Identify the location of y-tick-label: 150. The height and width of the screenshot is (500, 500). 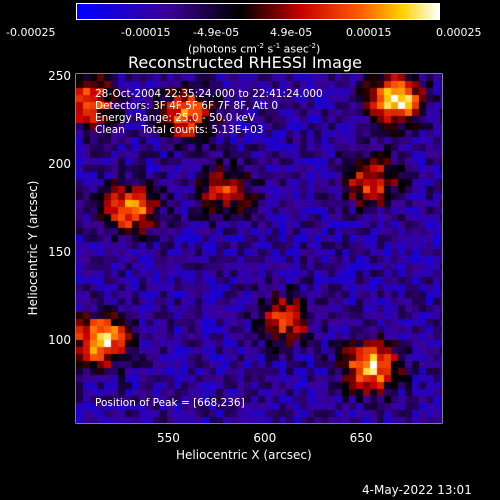
(59, 252).